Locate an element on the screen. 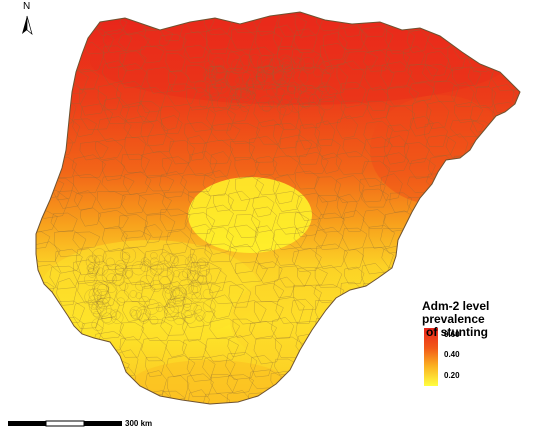 The height and width of the screenshot is (435, 550). legend-title-line2: of stunting is located at coordinates (457, 332).